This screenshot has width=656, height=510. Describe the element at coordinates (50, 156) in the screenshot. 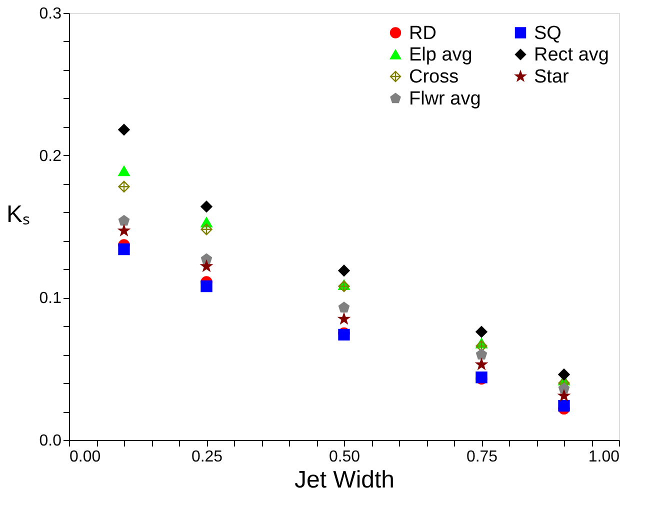

I see `y-tick-label: 0.2` at that location.